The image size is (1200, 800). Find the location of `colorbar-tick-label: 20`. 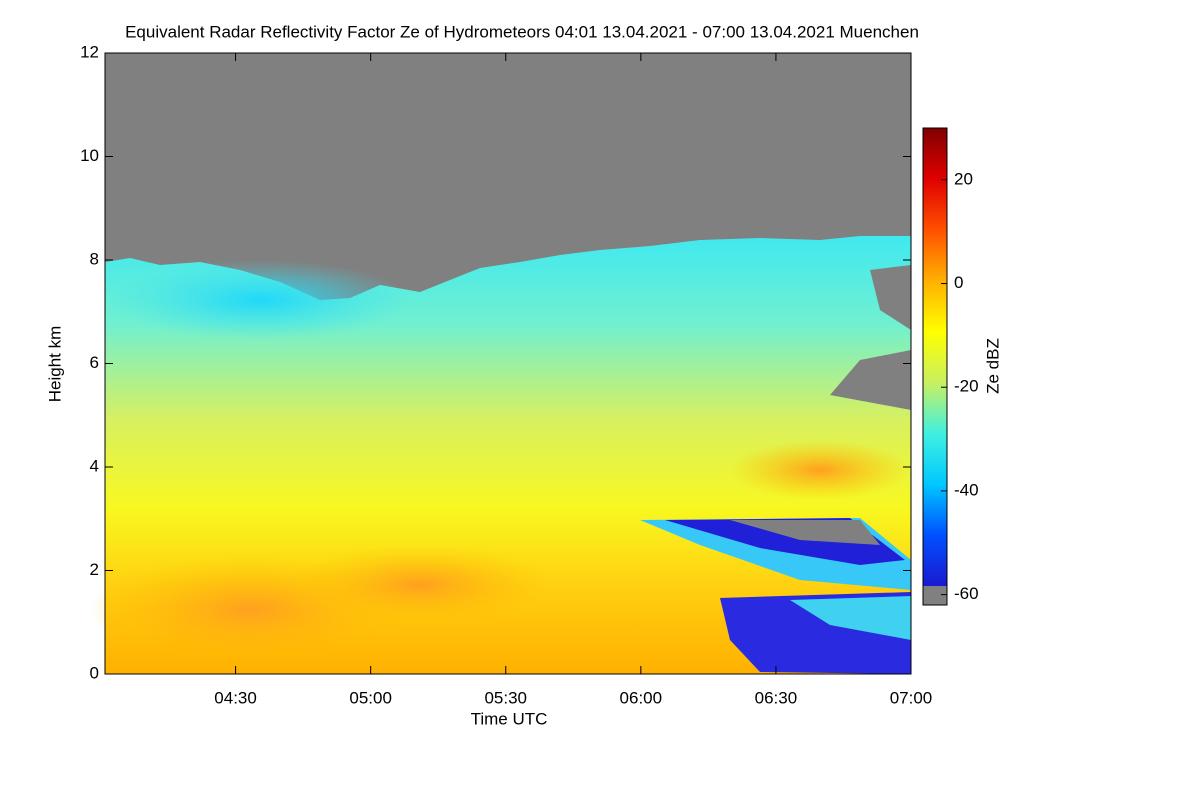

colorbar-tick-label: 20 is located at coordinates (963, 178).